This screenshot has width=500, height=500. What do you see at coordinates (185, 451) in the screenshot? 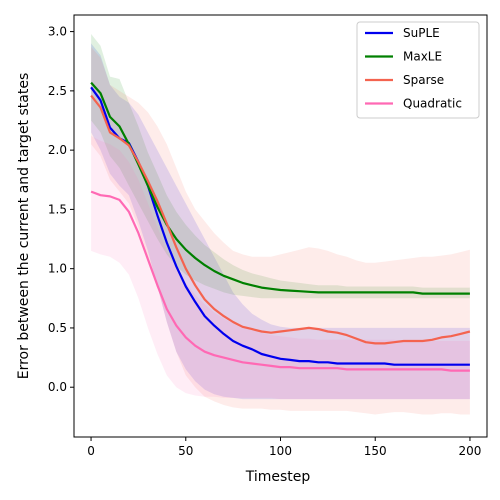
I see `x-tick-label: 50` at bounding box center [185, 451].